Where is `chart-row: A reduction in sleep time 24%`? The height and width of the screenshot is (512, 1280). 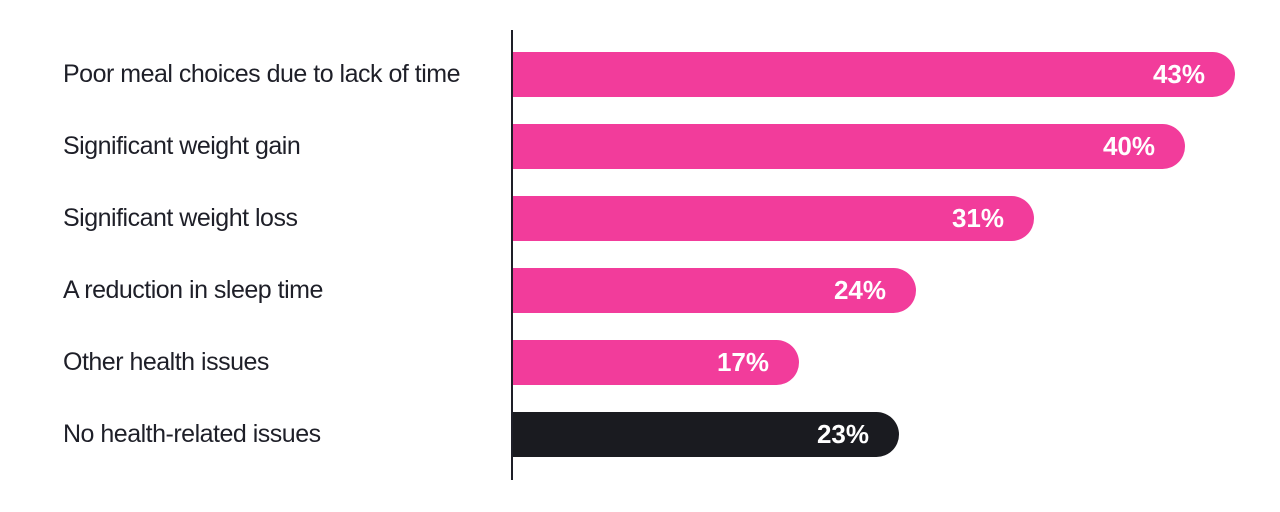 chart-row: A reduction in sleep time 24% is located at coordinates (640, 290).